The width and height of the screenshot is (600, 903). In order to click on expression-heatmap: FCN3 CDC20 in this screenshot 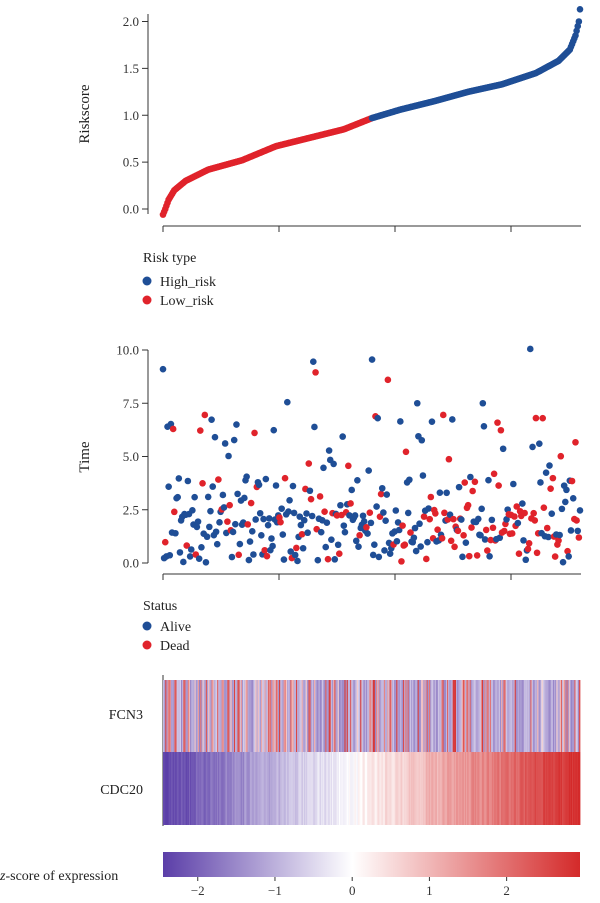, I will do `click(340, 750)`.